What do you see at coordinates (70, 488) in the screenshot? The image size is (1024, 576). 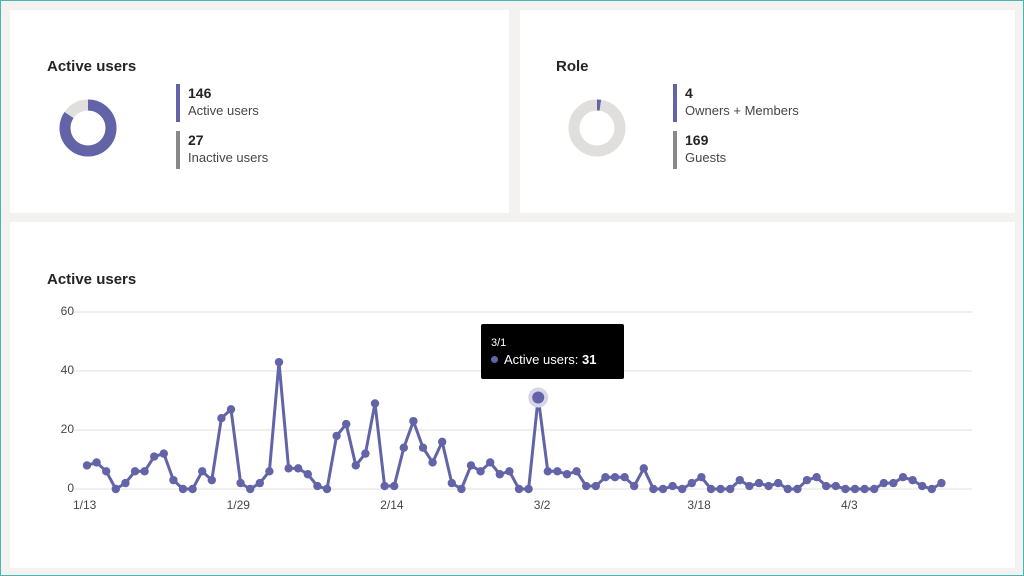 I see `y-axis-tick-label: 0` at bounding box center [70, 488].